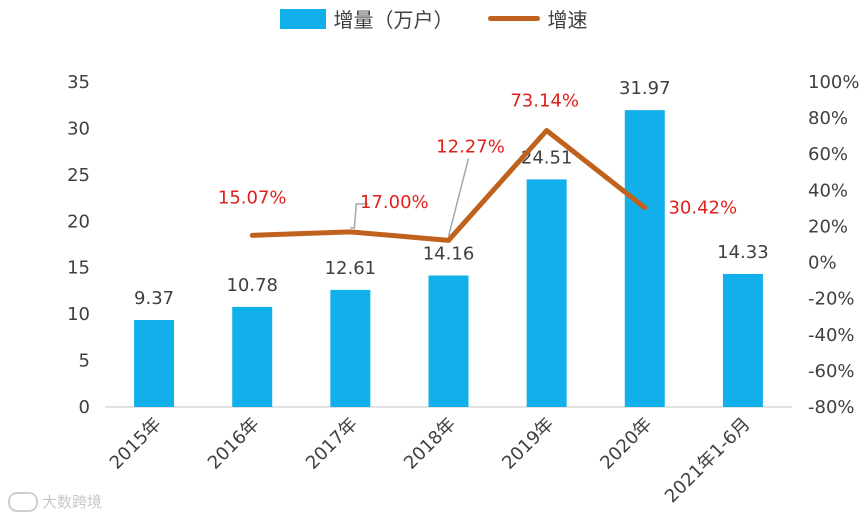  Describe the element at coordinates (645, 88) in the screenshot. I see `bar-value-label: 31.97` at that location.